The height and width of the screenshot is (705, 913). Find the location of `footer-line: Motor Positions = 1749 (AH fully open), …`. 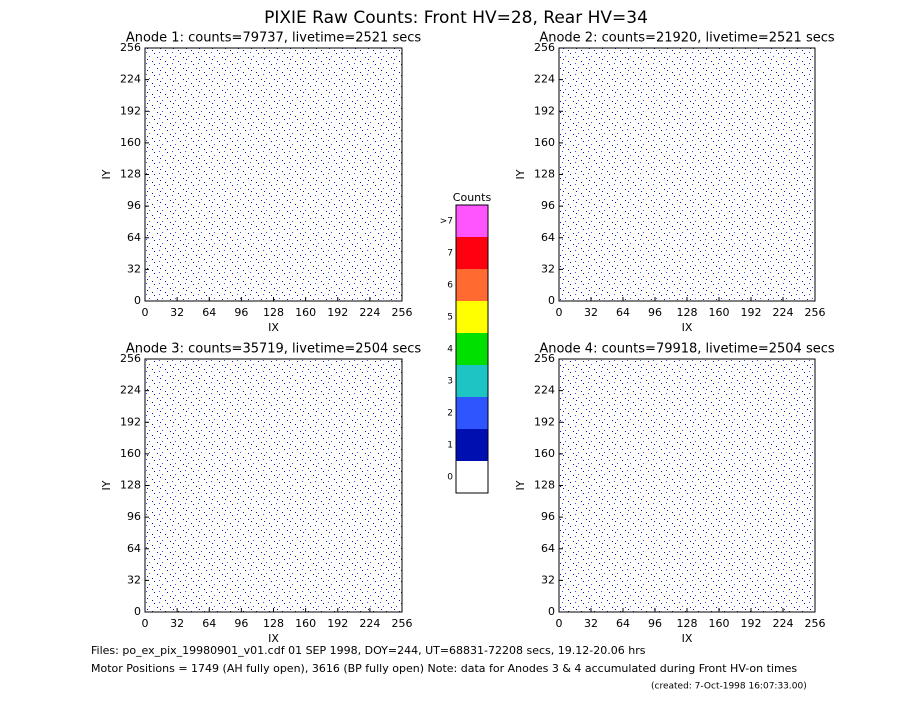

footer-line: Motor Positions = 1749 (AH fully open), … is located at coordinates (444, 668).